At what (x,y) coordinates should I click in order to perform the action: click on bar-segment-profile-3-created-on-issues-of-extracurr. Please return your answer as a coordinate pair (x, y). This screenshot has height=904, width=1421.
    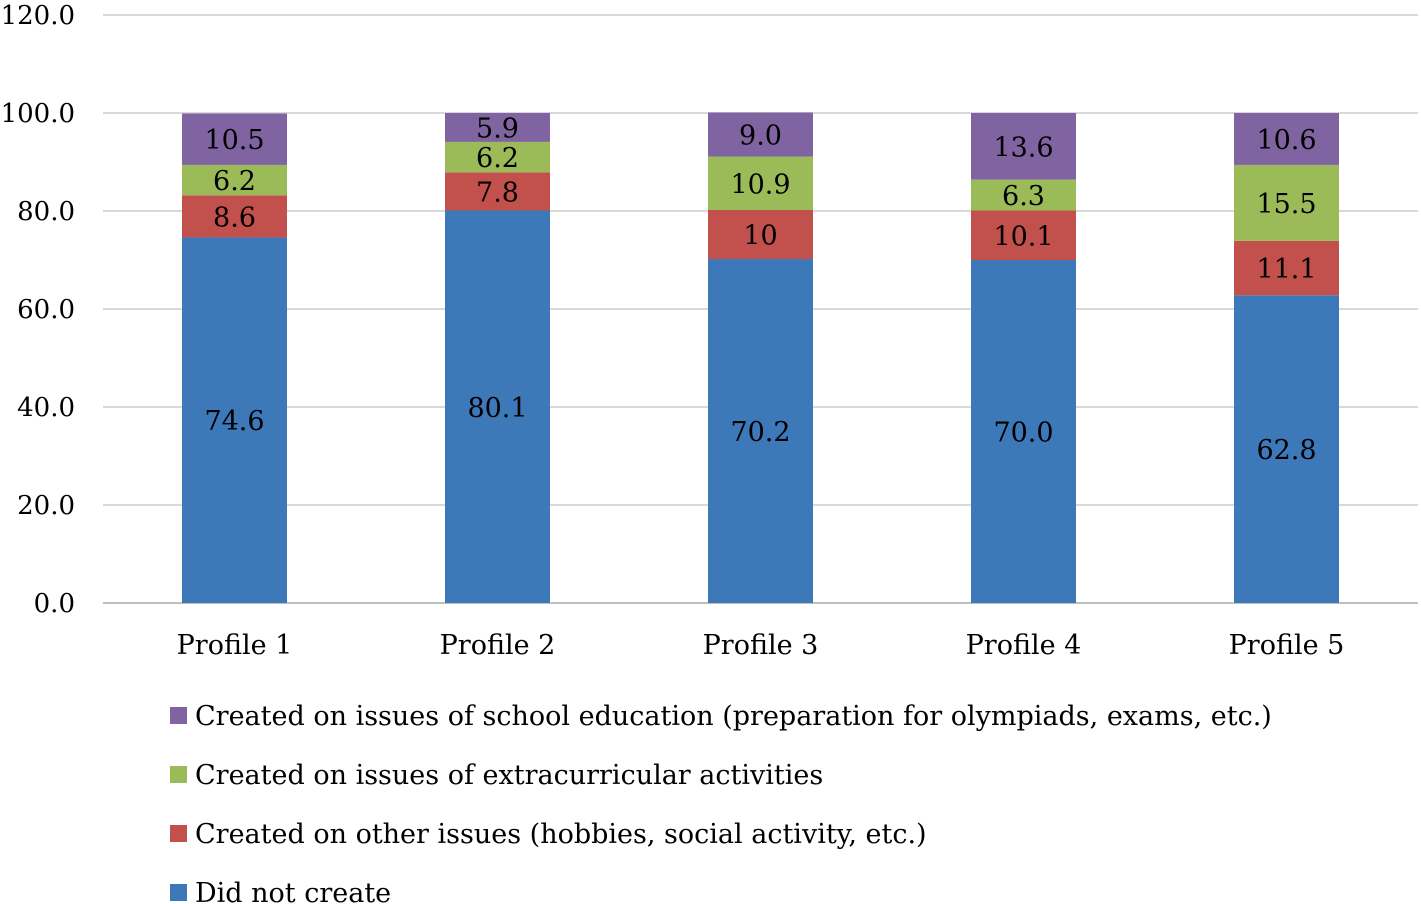
    Looking at the image, I should click on (760, 183).